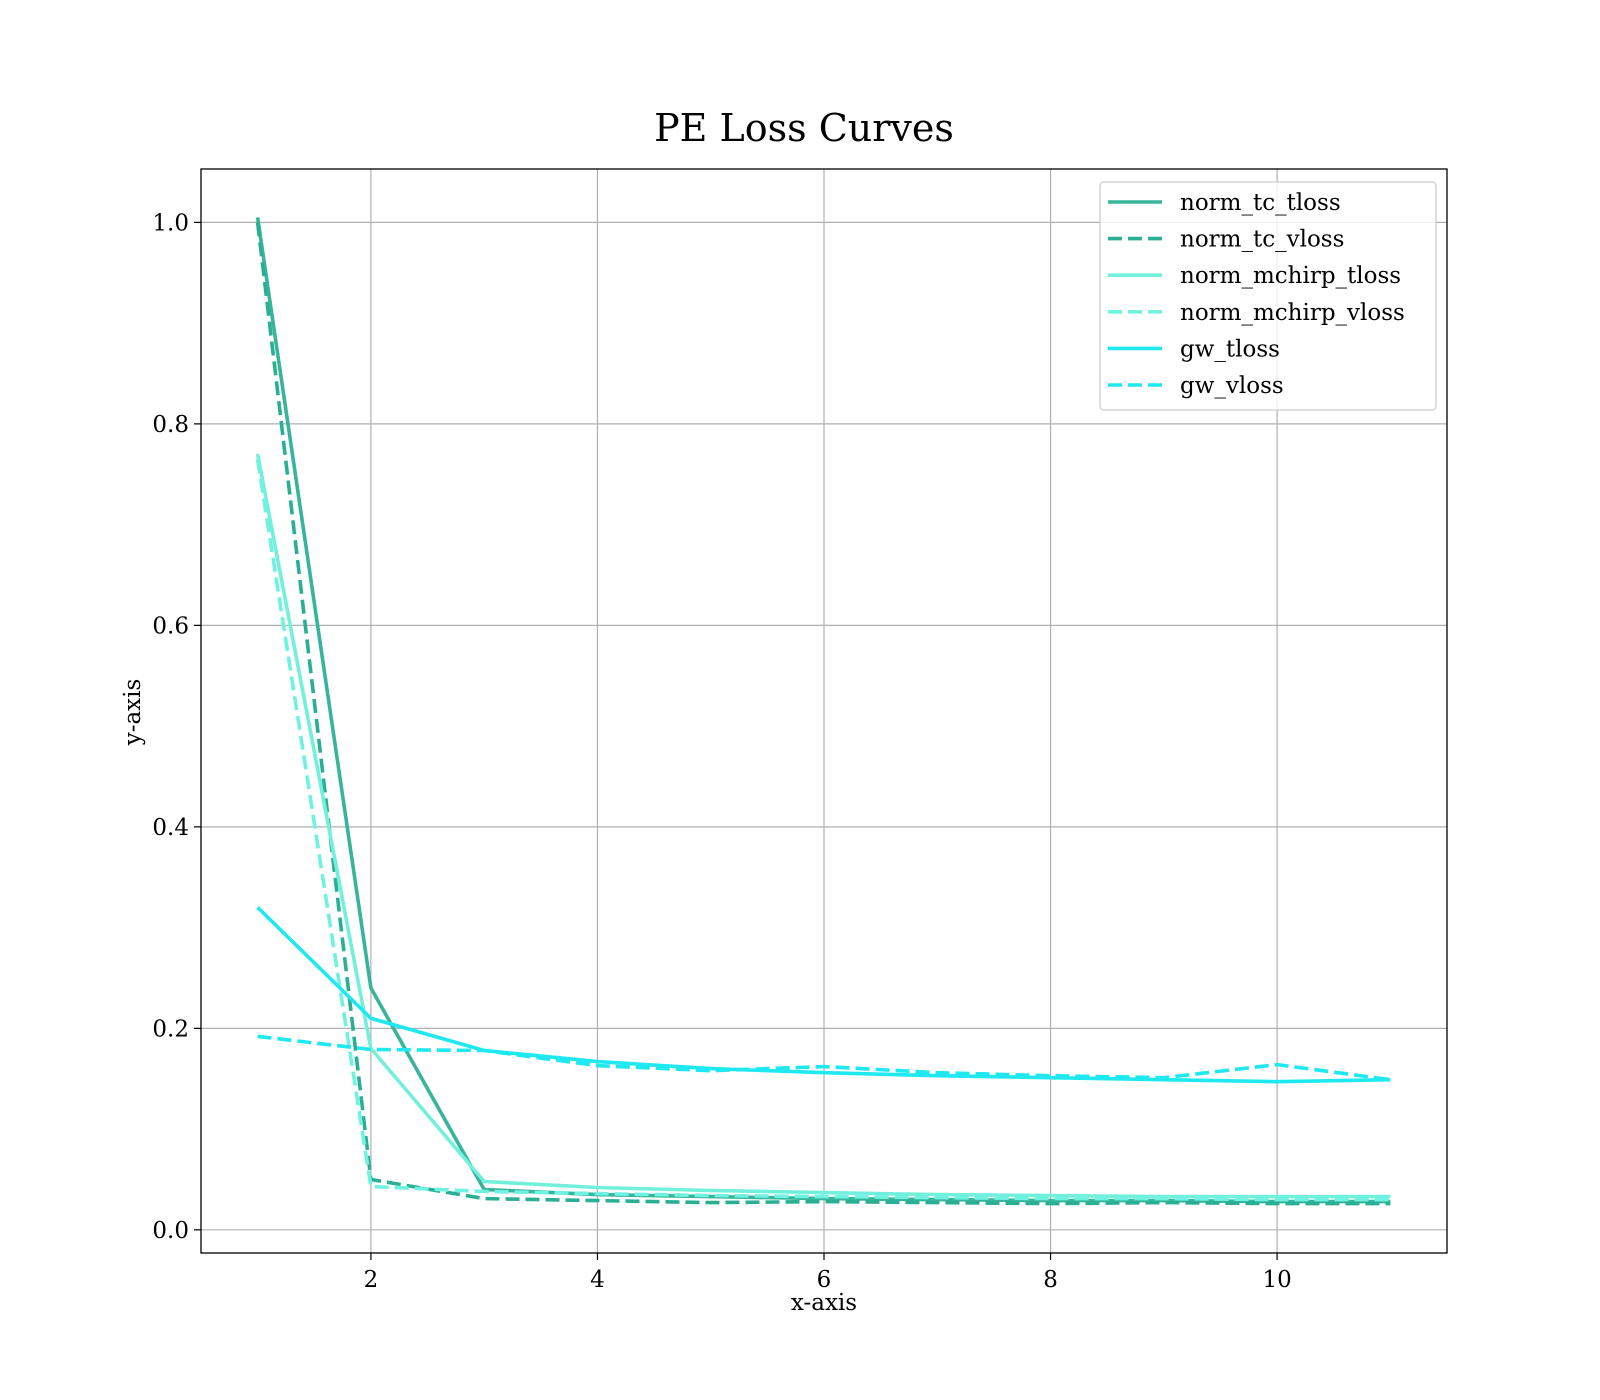 The width and height of the screenshot is (1600, 1400). What do you see at coordinates (824, 1303) in the screenshot?
I see `x-axis-label: x-axis` at bounding box center [824, 1303].